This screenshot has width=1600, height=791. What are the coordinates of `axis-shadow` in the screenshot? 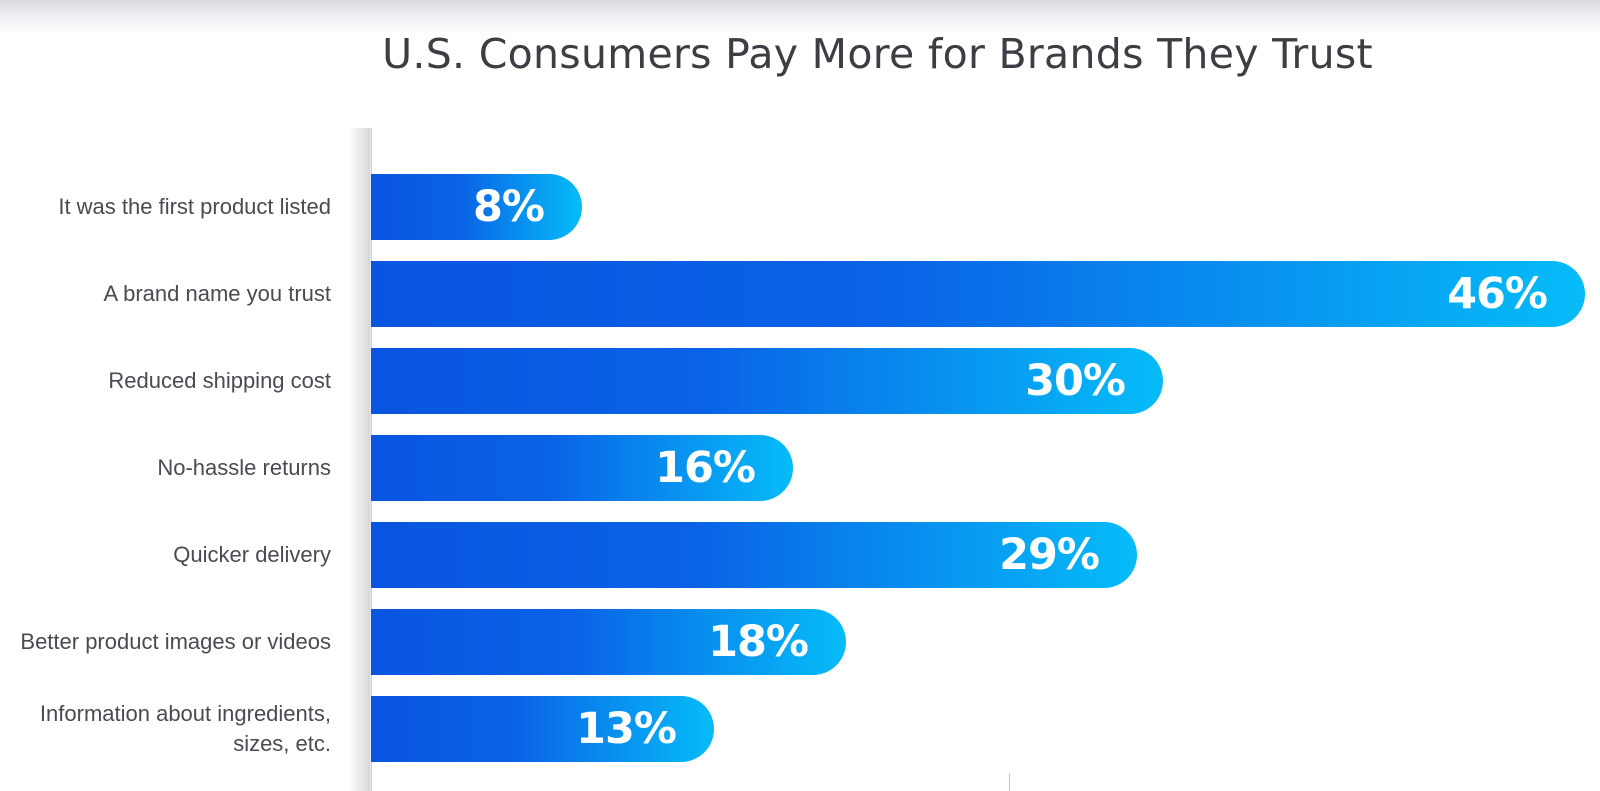 It's located at (360, 459).